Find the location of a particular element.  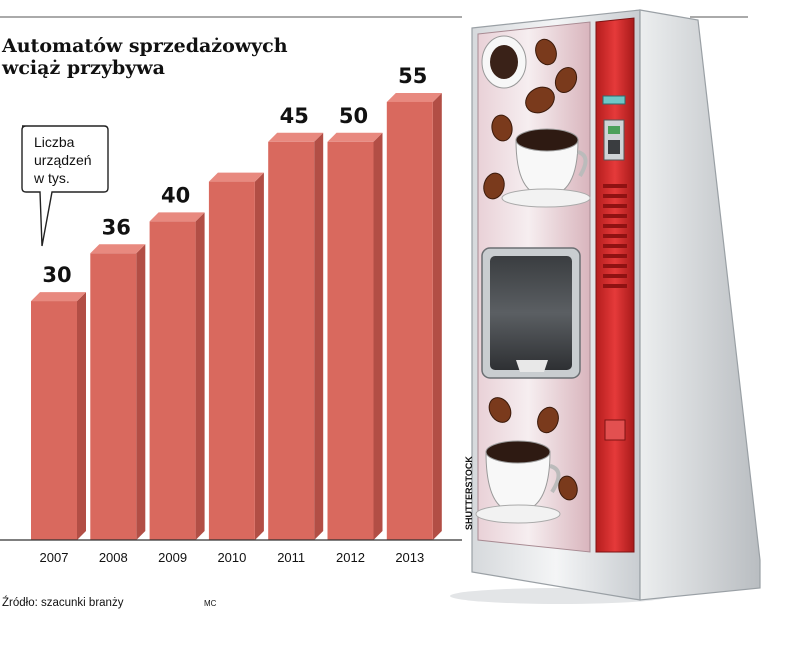

bar-top-2013 is located at coordinates (414, 97).